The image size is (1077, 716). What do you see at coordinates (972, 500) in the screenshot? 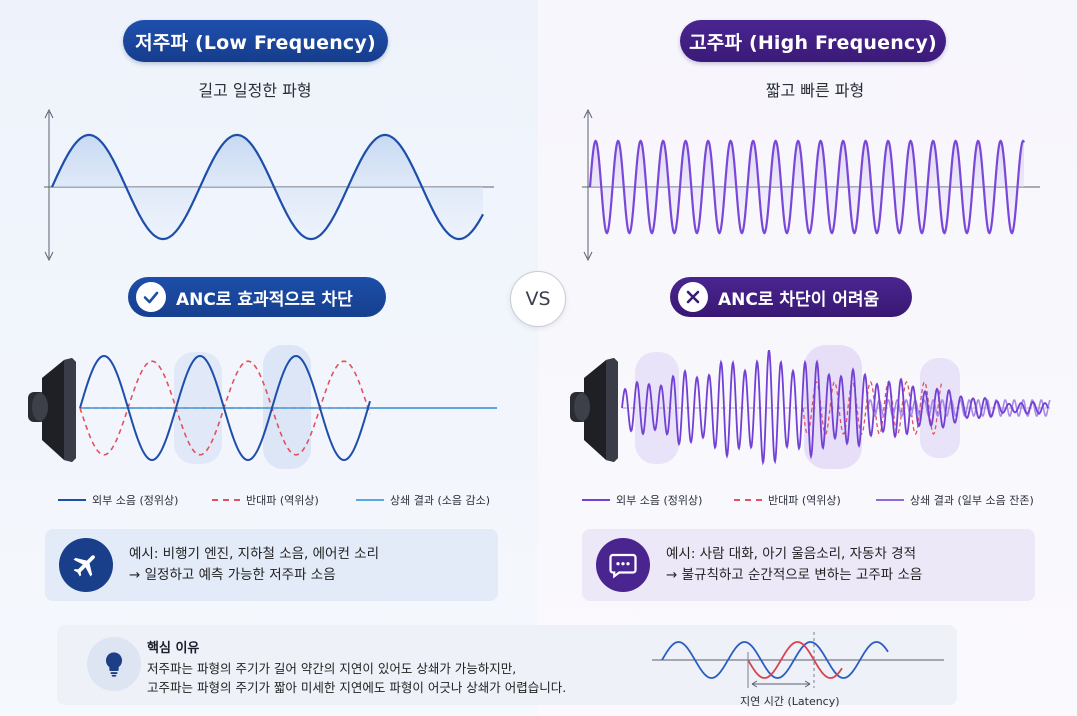
I see `legend-label: 상쇄 결과 (일부 소음 잔존)` at bounding box center [972, 500].